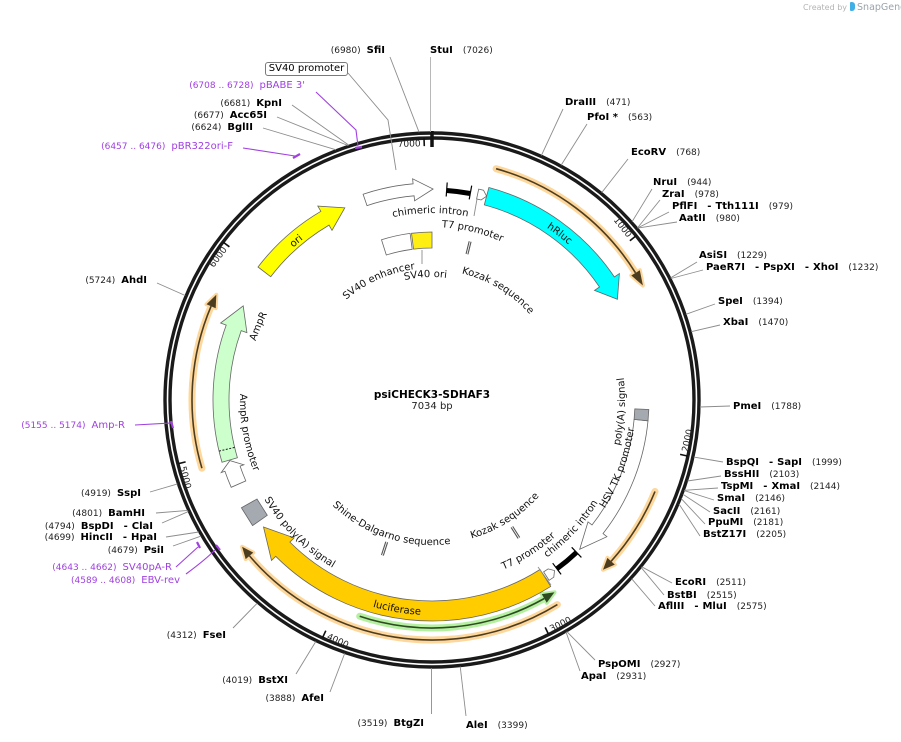  What do you see at coordinates (345, 51) in the screenshot?
I see `enzyme-position: (6980)` at bounding box center [345, 51].